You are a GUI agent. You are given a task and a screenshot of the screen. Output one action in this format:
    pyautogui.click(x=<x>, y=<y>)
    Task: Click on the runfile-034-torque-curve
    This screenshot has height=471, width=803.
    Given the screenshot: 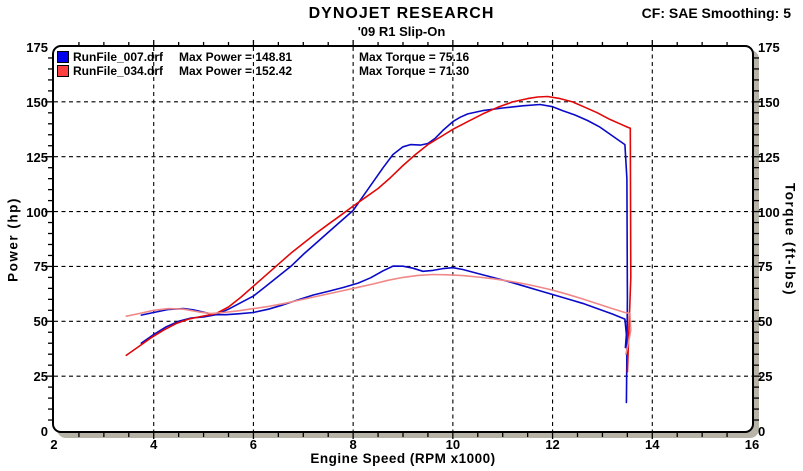 What is the action you would take?
    pyautogui.click(x=378, y=314)
    